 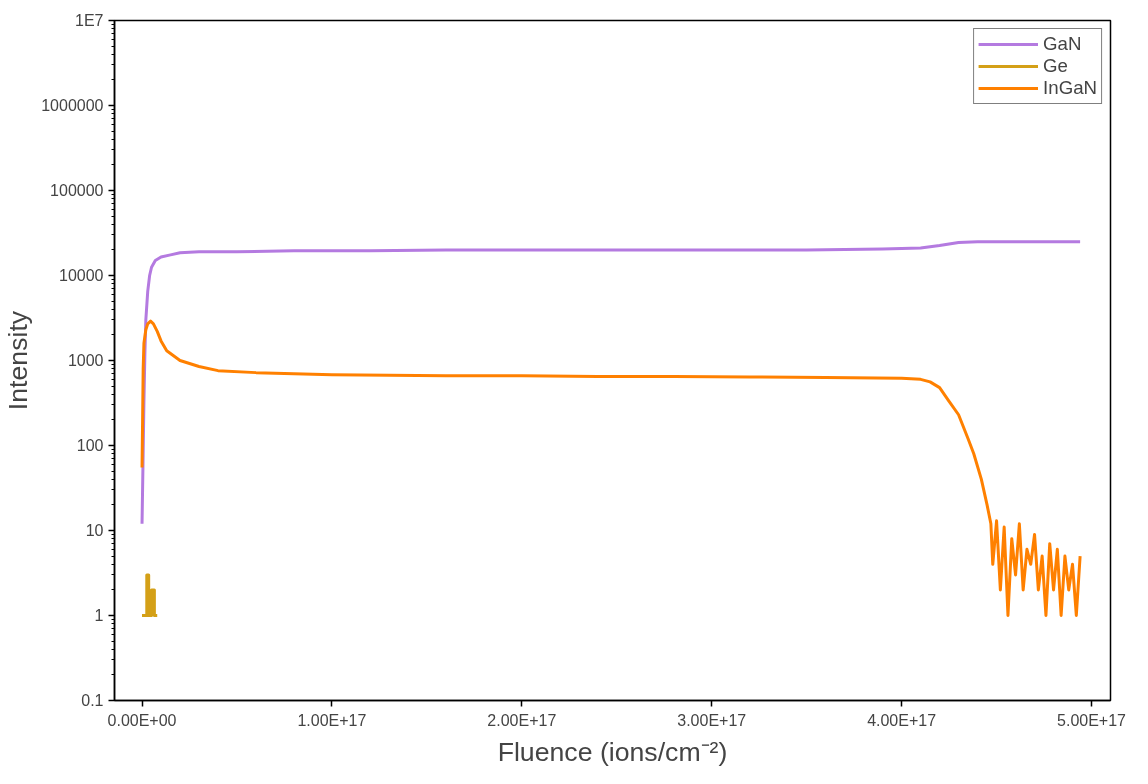 I want to click on x-tick-label: 0.00E+00, so click(x=142, y=720).